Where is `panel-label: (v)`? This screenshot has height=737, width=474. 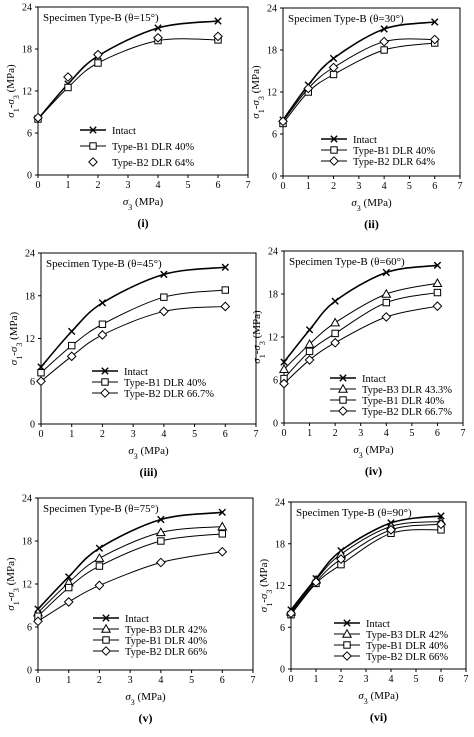 panel-label: (v) is located at coordinates (146, 718).